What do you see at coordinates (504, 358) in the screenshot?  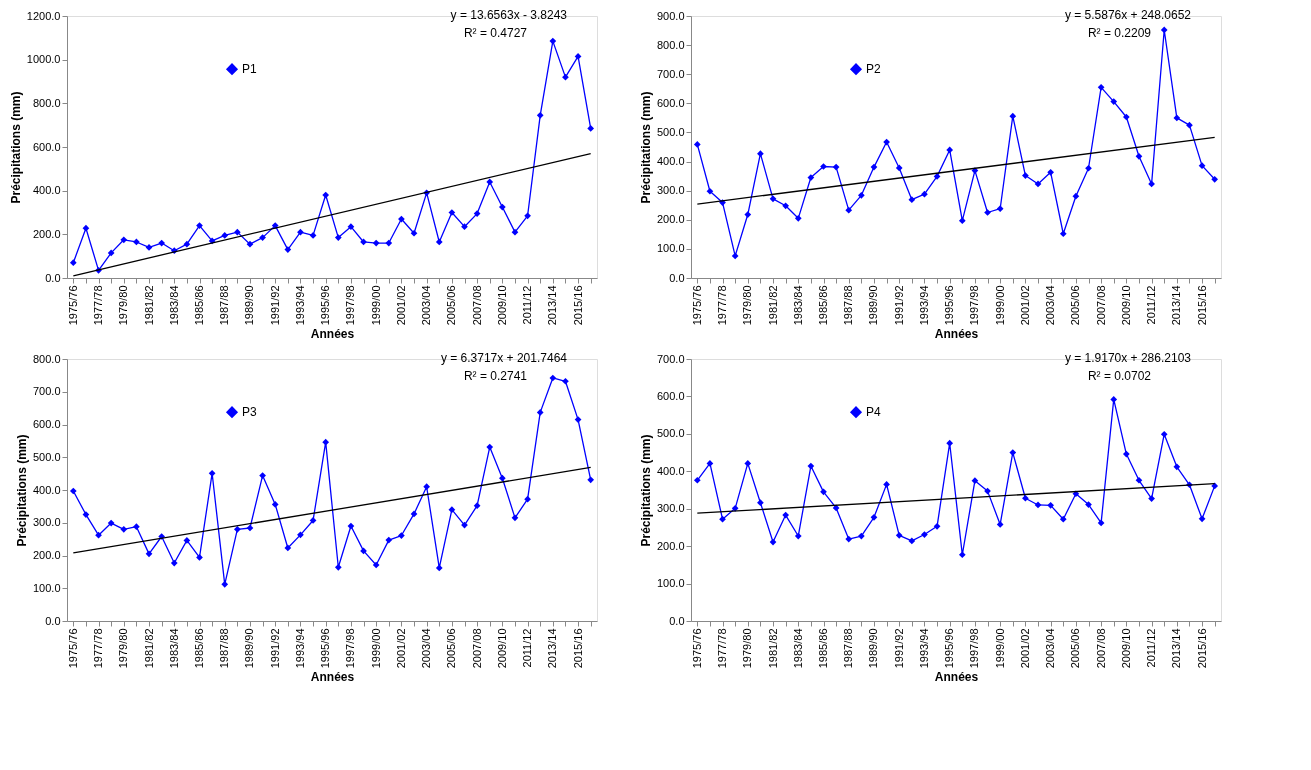 I see `annotation: y = 6.3717x + 201.7464` at bounding box center [504, 358].